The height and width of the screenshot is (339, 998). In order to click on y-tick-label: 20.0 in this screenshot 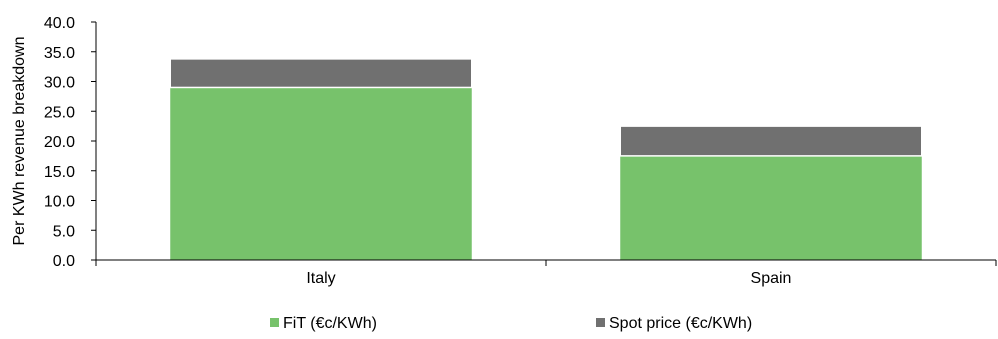, I will do `click(59, 142)`.